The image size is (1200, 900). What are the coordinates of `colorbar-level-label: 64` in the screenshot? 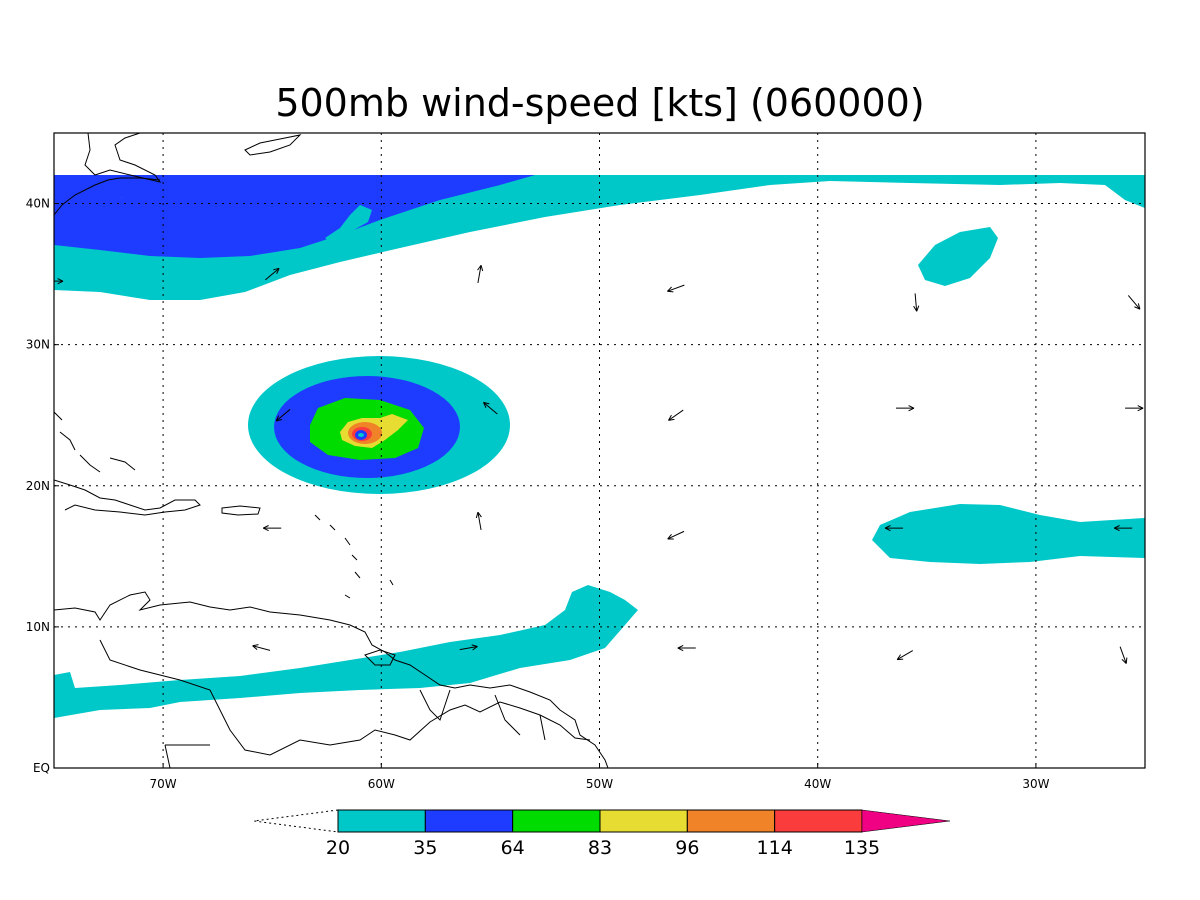 It's located at (513, 848).